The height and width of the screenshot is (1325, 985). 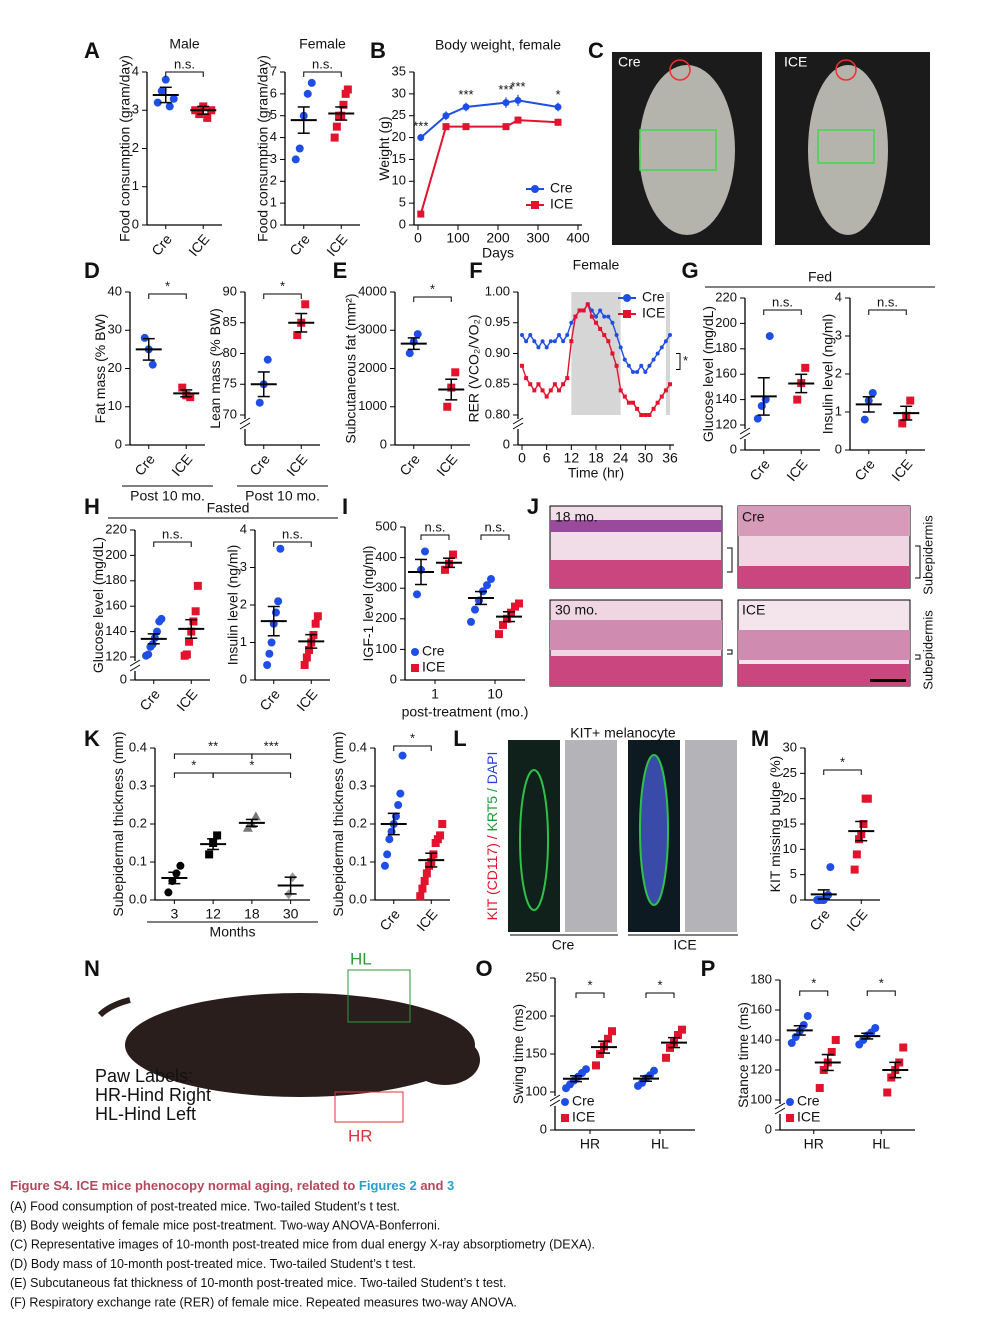 What do you see at coordinates (116, 630) in the screenshot?
I see `y-tick-label: 140` at bounding box center [116, 630].